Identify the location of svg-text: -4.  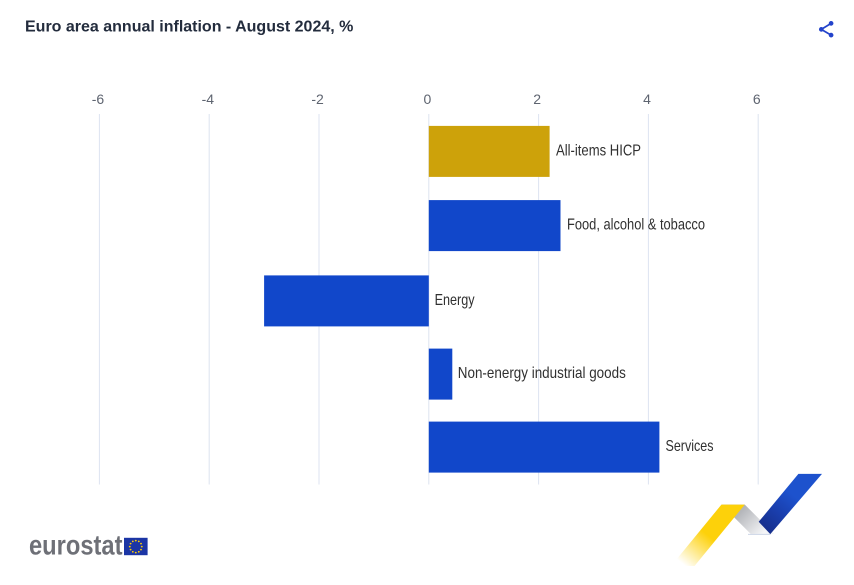
(208, 99).